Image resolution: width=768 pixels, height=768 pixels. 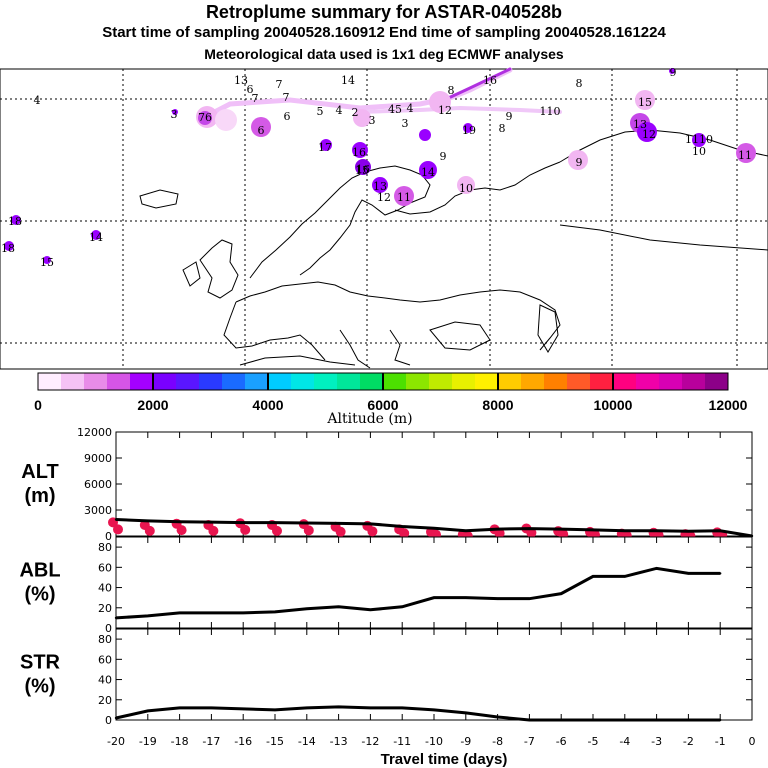 What do you see at coordinates (465, 741) in the screenshot?
I see `x-tick-label: -9` at bounding box center [465, 741].